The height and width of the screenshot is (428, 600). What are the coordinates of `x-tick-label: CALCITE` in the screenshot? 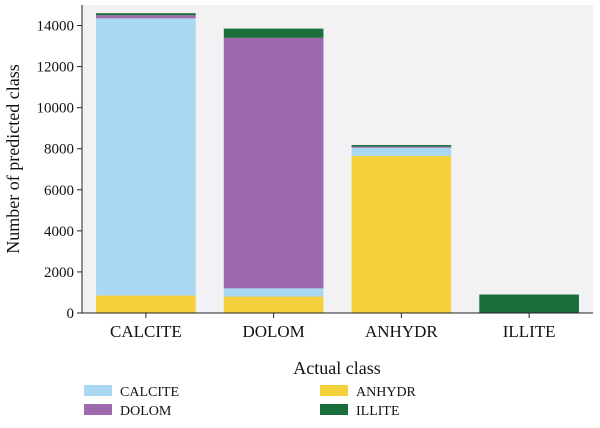 It's located at (146, 331).